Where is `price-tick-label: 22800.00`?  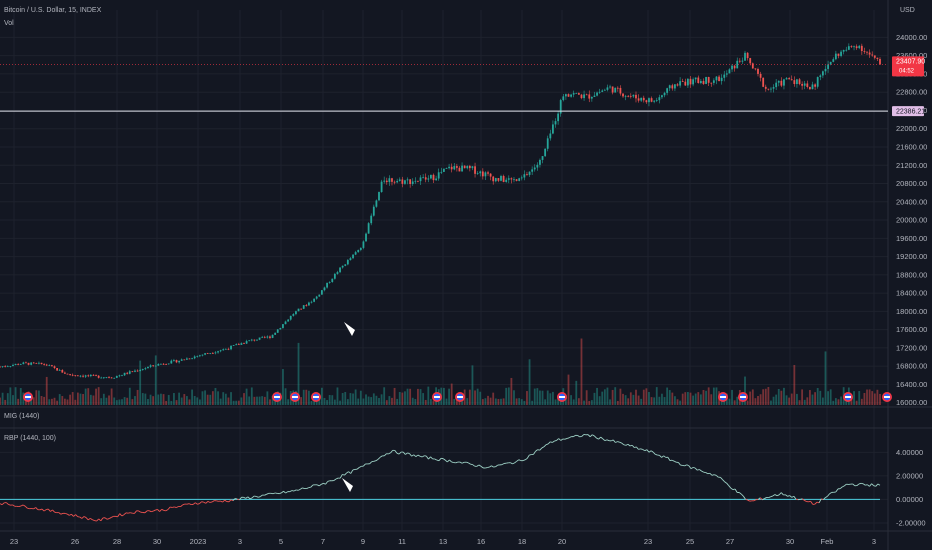 price-tick-label: 22800.00 is located at coordinates (911, 92).